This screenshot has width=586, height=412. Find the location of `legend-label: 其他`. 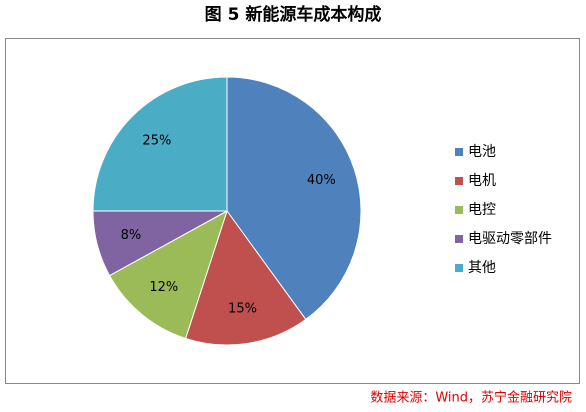

legend-label: 其他 is located at coordinates (482, 268).